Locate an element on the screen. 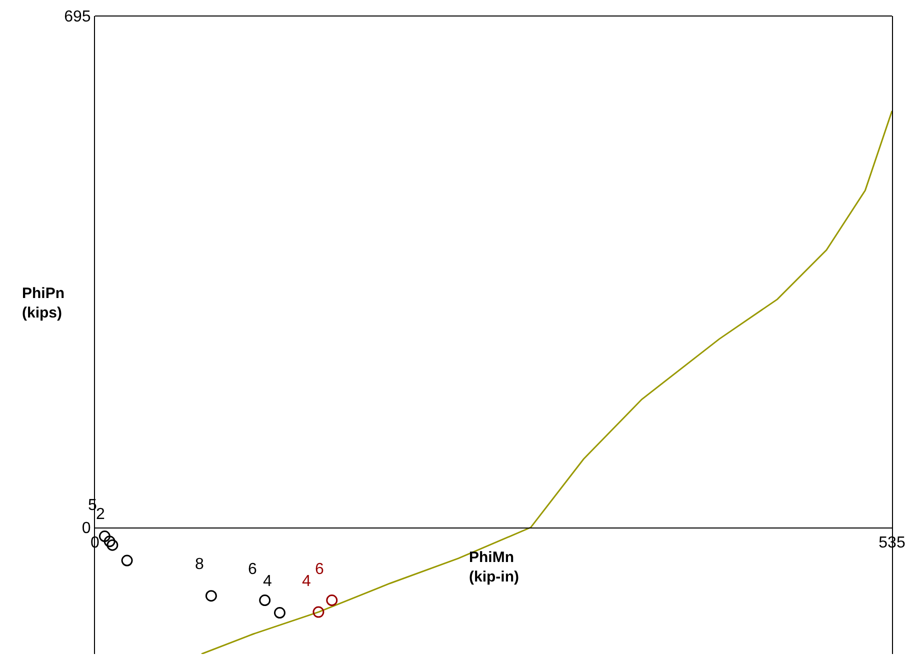 The image size is (920, 656). y-tick-label: 695 is located at coordinates (77, 17).